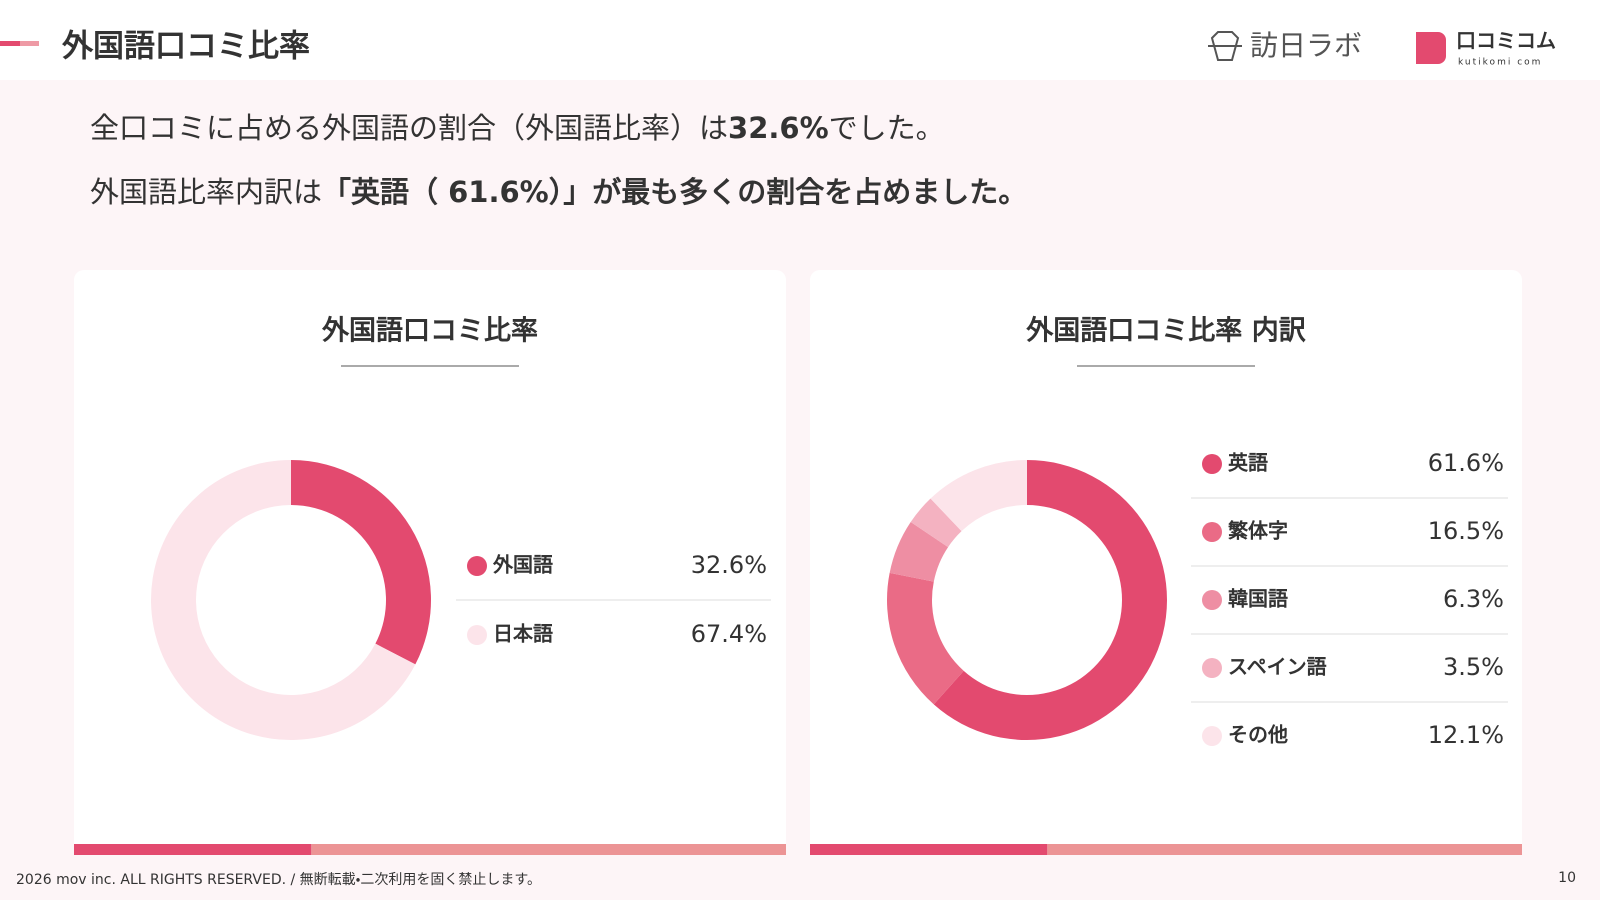 The image size is (1600, 904). What do you see at coordinates (206, 192) in the screenshot?
I see `summary-text: 外国語比率内訳は` at bounding box center [206, 192].